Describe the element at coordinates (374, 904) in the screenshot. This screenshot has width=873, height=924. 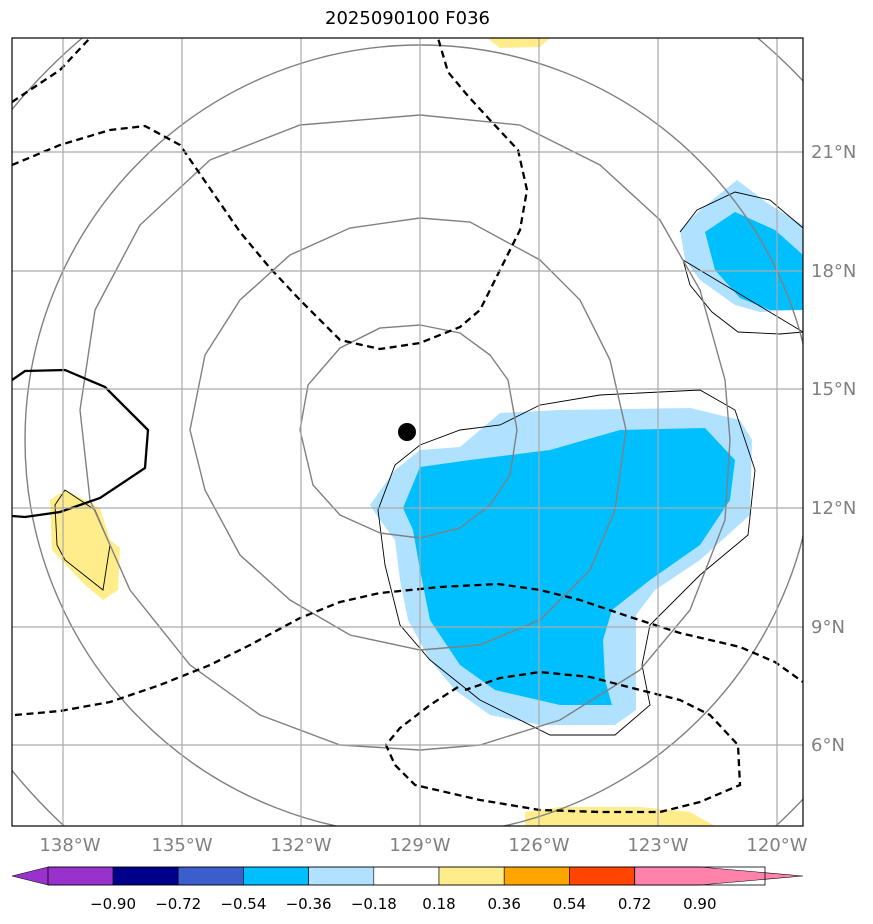
I see `colorbar-level-label: −0.18` at that location.